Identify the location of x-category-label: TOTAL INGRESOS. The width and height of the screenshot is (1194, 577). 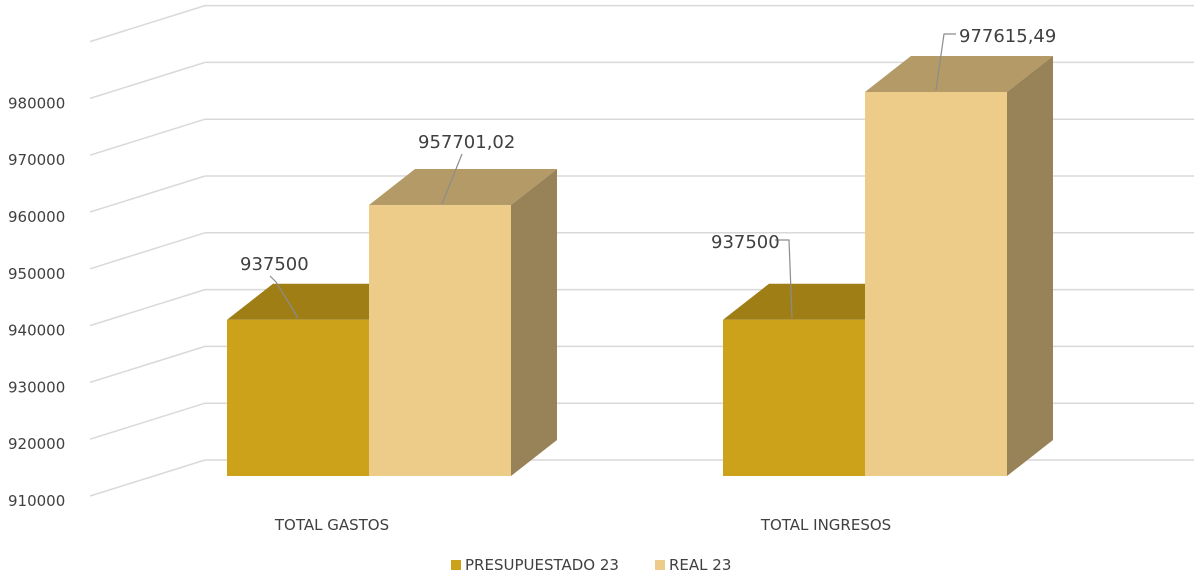
(825, 525).